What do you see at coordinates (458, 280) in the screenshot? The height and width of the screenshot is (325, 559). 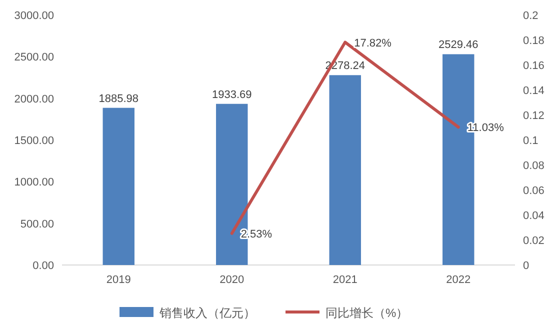 I see `x-tick-label: 2022` at bounding box center [458, 280].